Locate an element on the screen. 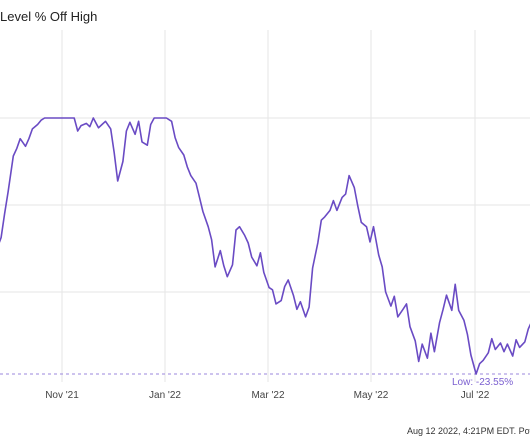  x-tick-label: Jul '22 is located at coordinates (475, 395).